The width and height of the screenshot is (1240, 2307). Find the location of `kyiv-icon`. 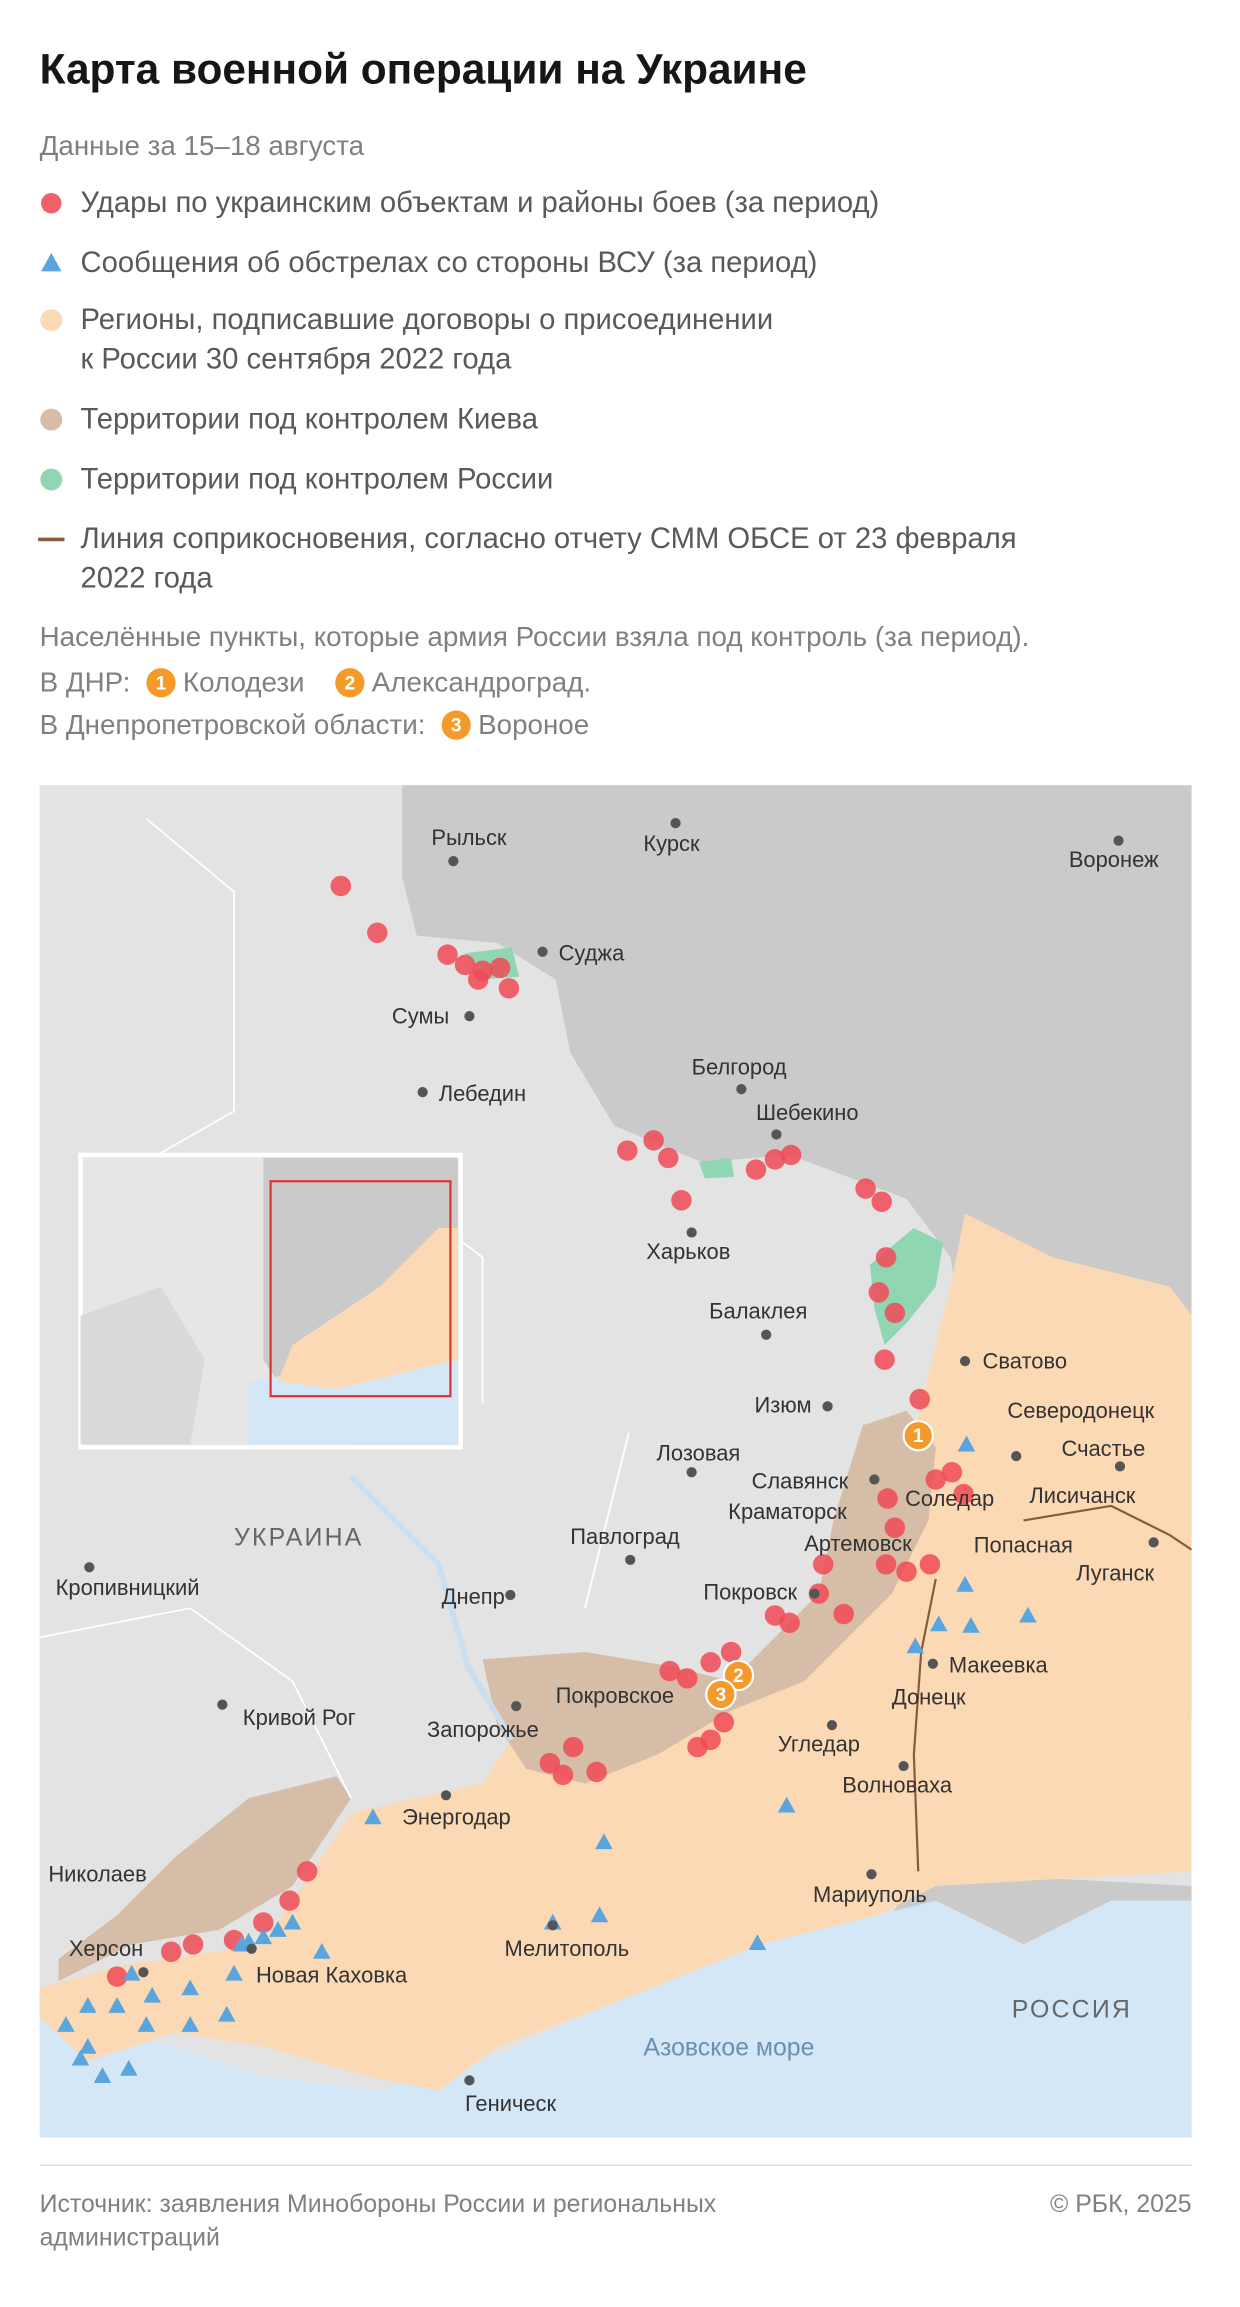

kyiv-icon is located at coordinates (51, 419).